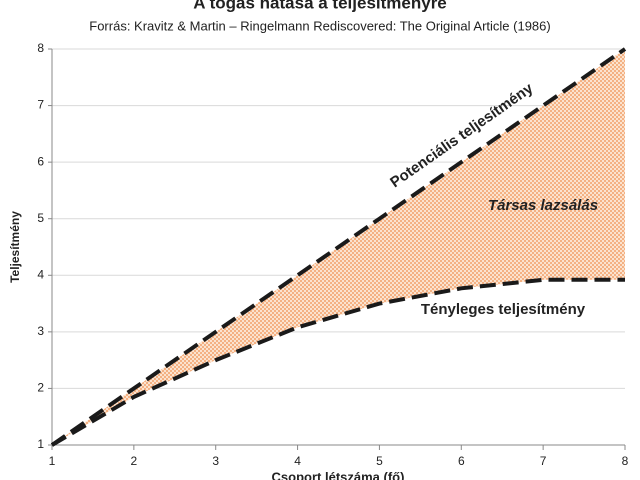 Image resolution: width=640 pixels, height=480 pixels. I want to click on y-tick-label: 6, so click(40, 161).